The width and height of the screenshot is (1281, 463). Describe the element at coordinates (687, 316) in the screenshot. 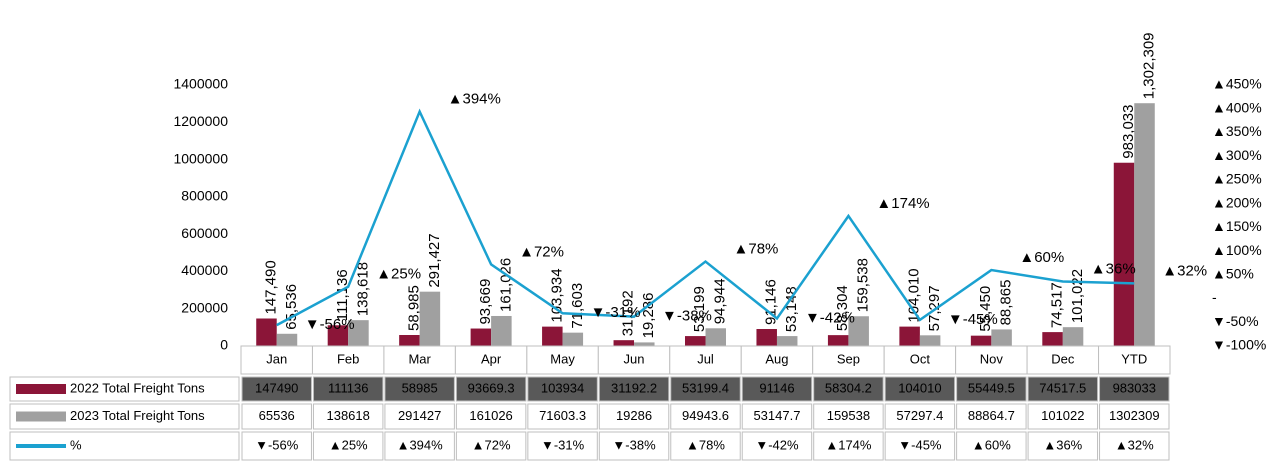

I see `percent-label: ▼-38%` at that location.